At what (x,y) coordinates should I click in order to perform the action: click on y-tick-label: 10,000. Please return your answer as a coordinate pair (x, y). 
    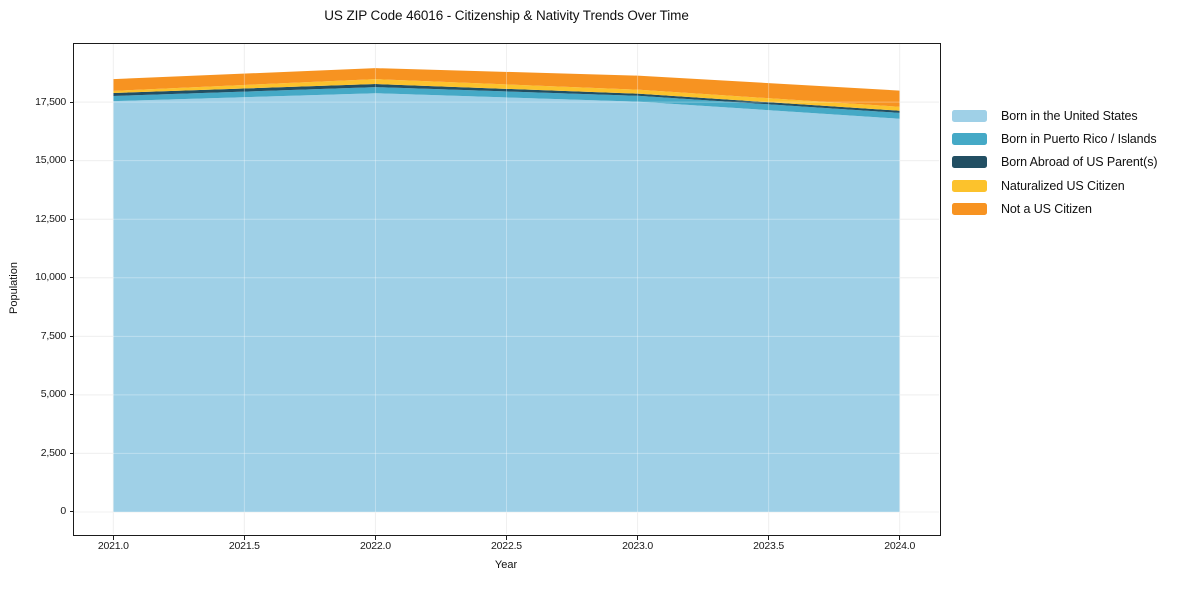
    Looking at the image, I should click on (50, 277).